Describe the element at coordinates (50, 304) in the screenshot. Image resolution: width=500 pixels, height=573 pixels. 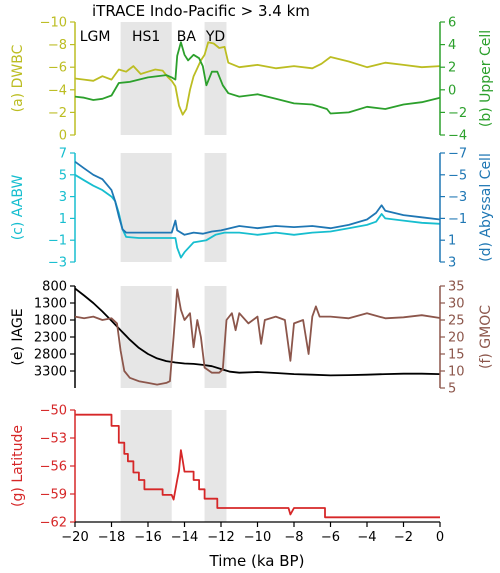
I see `ytick-label-left-2-1: 1300` at that location.